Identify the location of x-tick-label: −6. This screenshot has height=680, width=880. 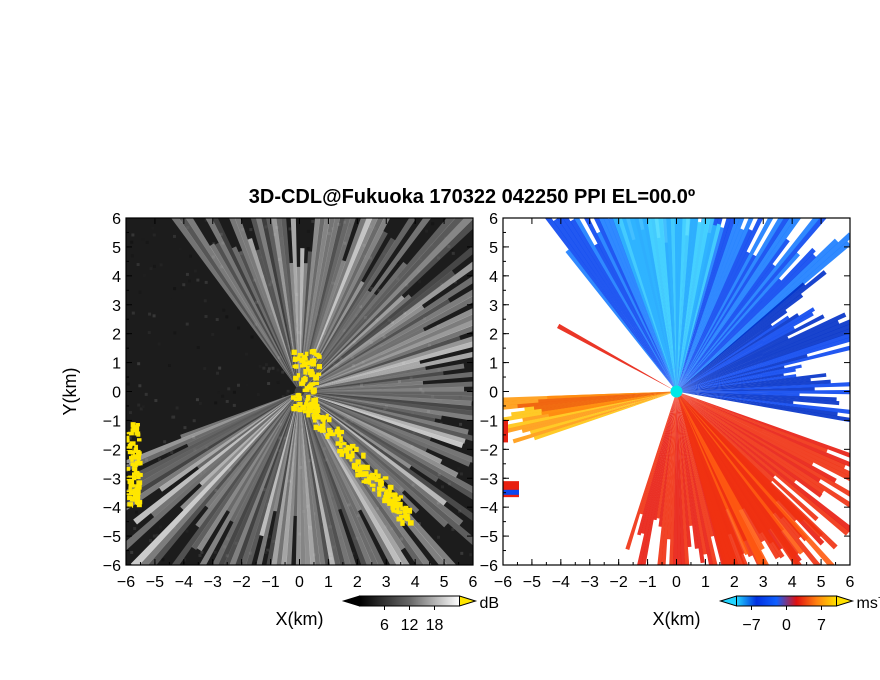
(126, 582).